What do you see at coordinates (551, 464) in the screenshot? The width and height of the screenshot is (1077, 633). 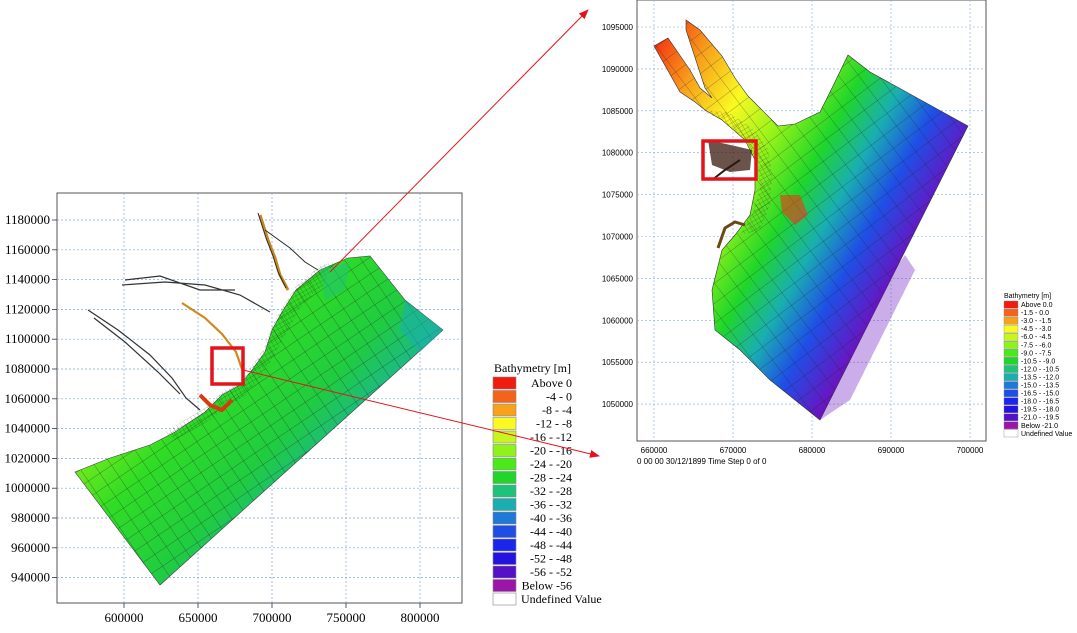 I see `left-legend-label: -24 - -20` at bounding box center [551, 464].